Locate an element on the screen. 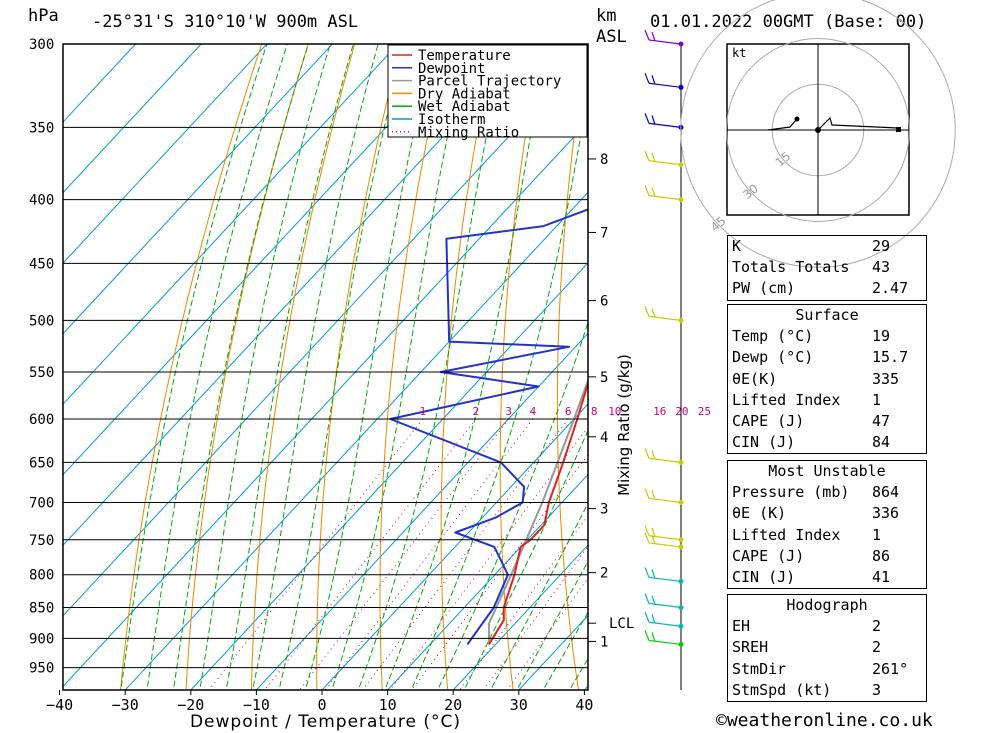 Image resolution: width=1000 pixels, height=733 pixels. pressure-unit: hPa is located at coordinates (43, 16).